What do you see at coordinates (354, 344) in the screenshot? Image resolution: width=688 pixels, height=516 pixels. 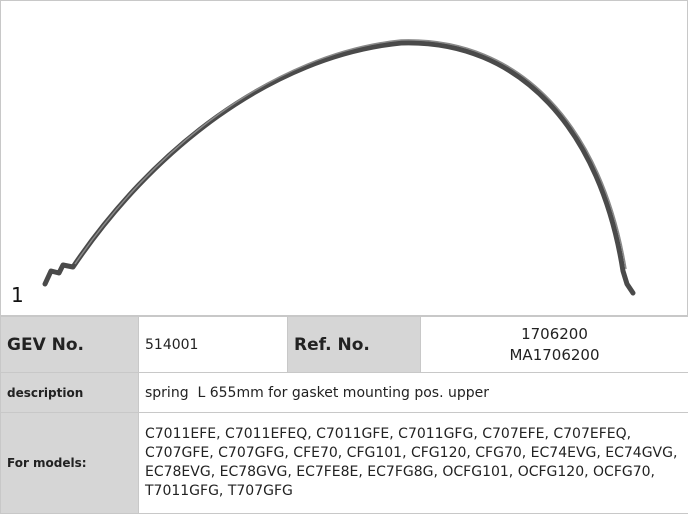 I see `header-cell: Ref. No.` at bounding box center [354, 344].